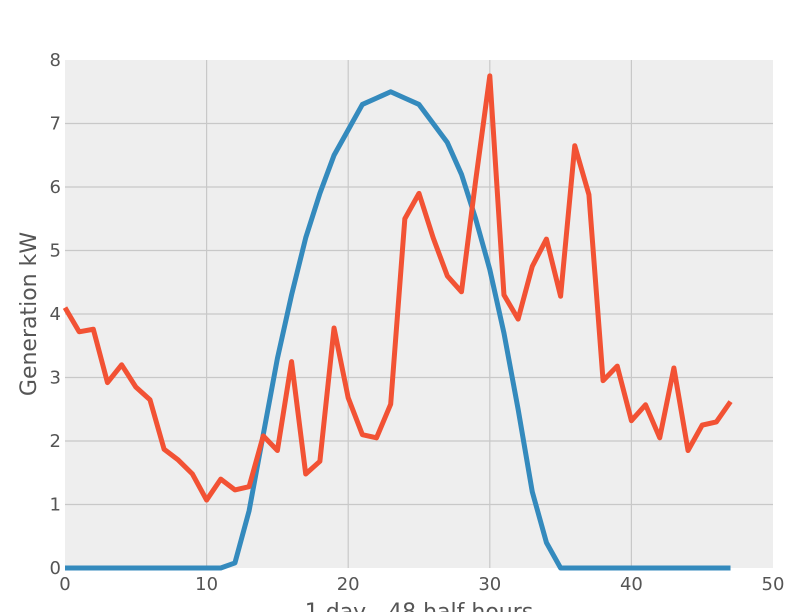 Image resolution: width=812 pixels, height=612 pixels. Describe the element at coordinates (55, 441) in the screenshot. I see `y-tick-label: 2` at that location.